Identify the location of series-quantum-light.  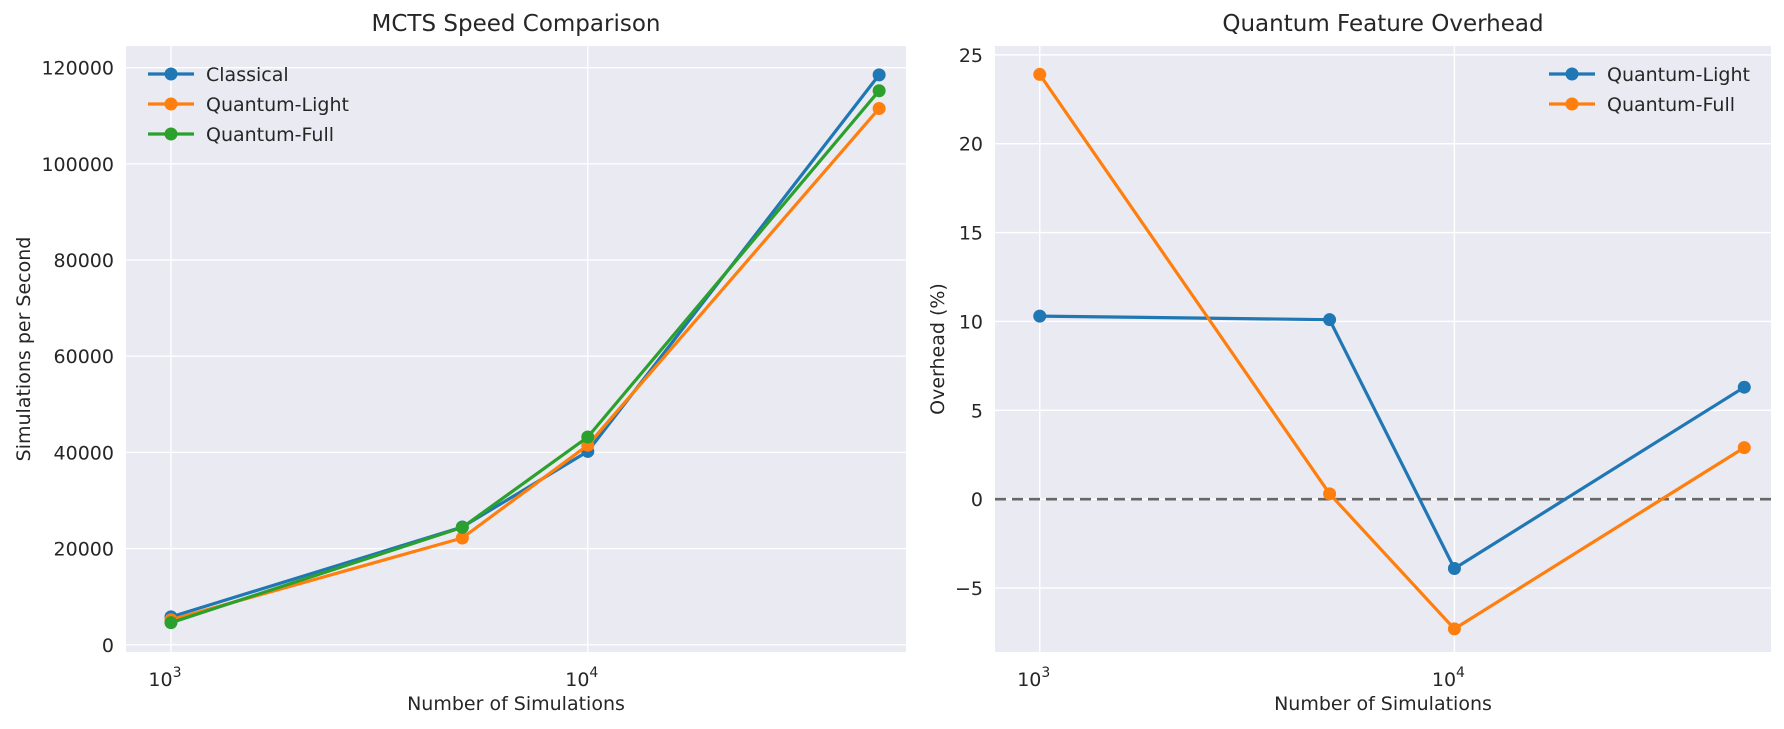
(1392, 442).